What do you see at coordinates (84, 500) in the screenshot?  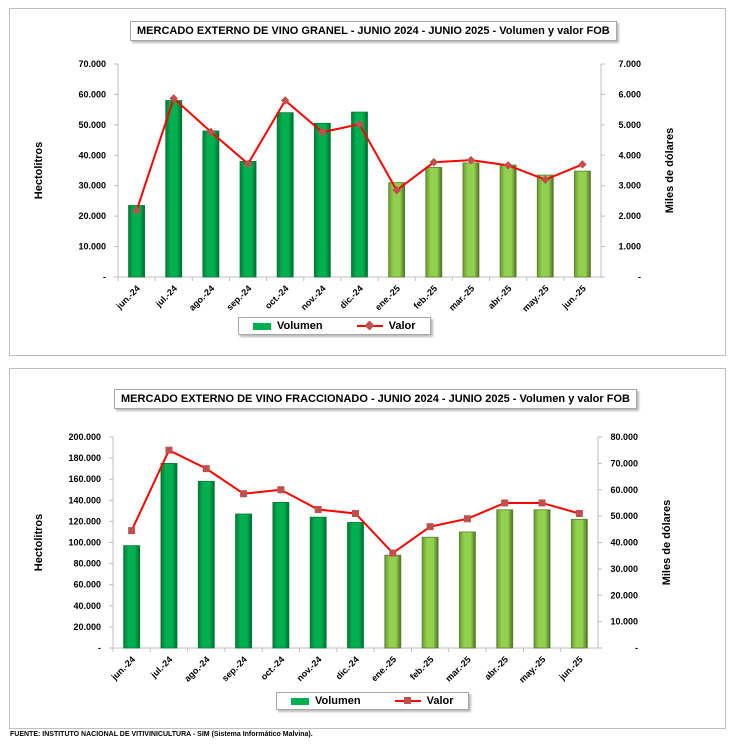 I see `y-tick-label: 140.000` at bounding box center [84, 500].